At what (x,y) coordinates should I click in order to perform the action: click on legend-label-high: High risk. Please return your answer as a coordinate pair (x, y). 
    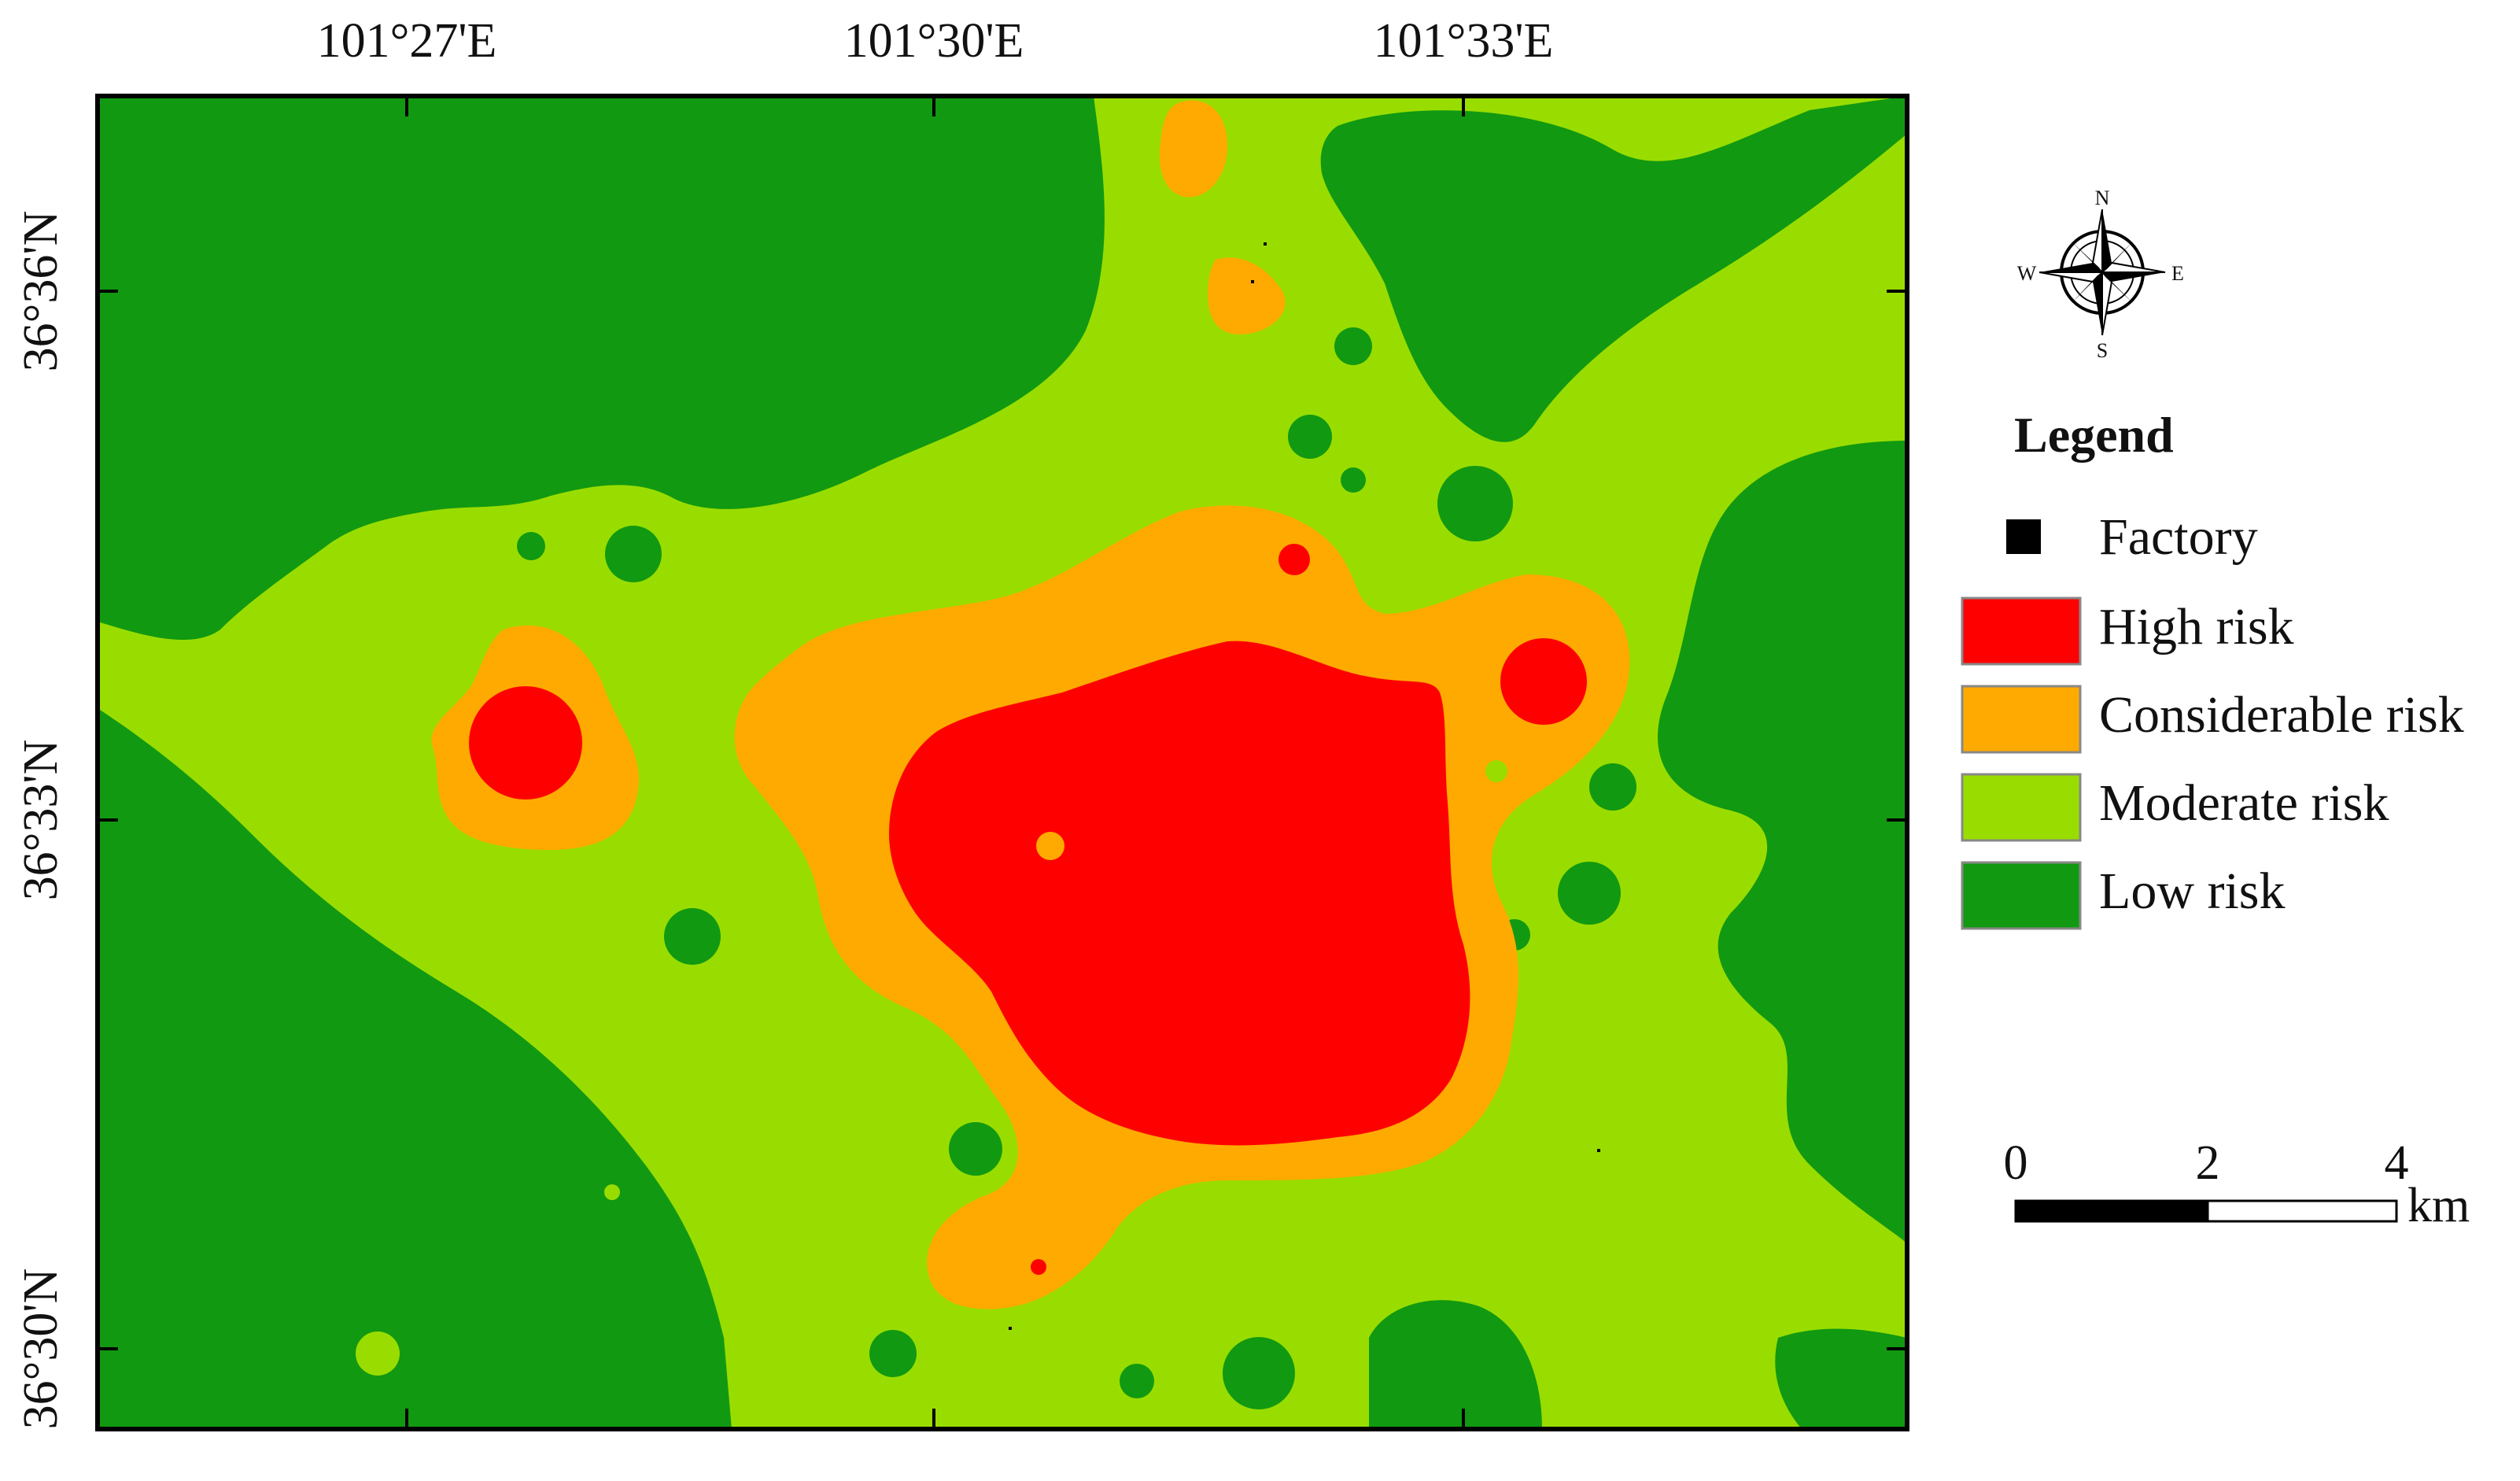
    Looking at the image, I should click on (2196, 627).